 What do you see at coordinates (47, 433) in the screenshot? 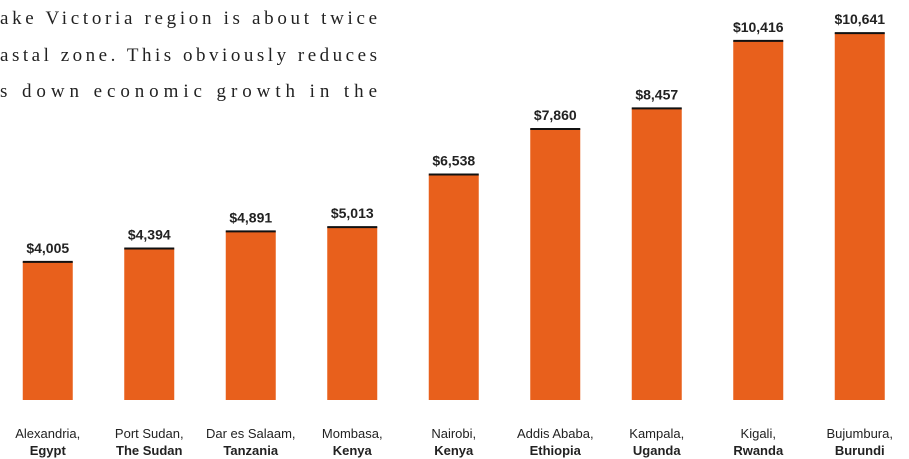
I see `category-label: Alexandria,` at bounding box center [47, 433].